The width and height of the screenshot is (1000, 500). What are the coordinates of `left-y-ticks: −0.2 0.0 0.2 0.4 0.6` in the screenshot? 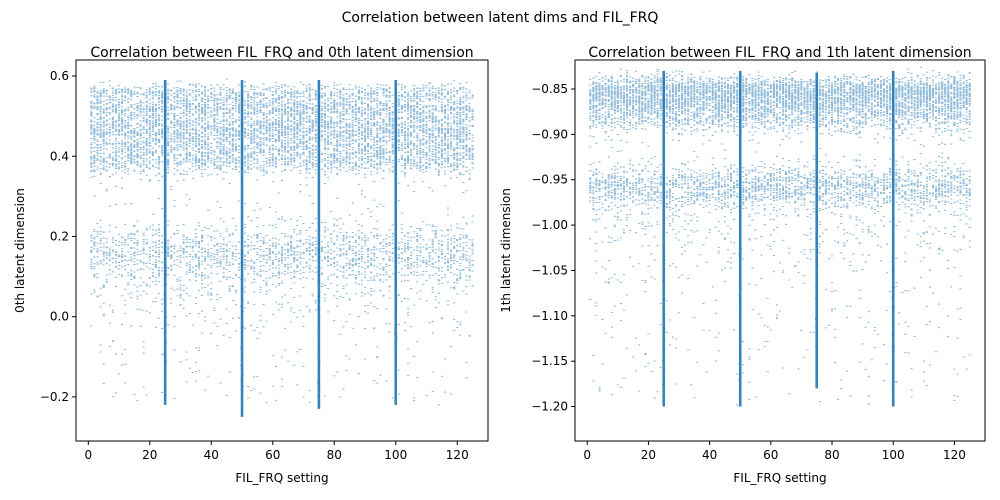 It's located at (58, 236).